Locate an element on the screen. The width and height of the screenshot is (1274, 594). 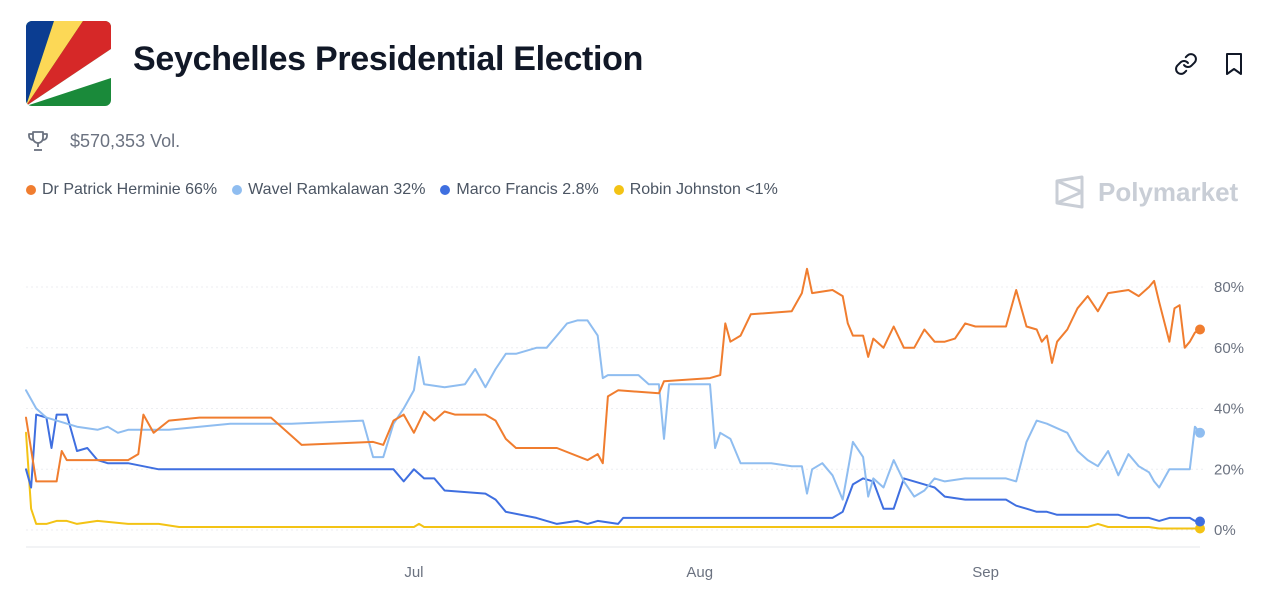
series-endpoint-wavel-ramkalawan is located at coordinates (1200, 432).